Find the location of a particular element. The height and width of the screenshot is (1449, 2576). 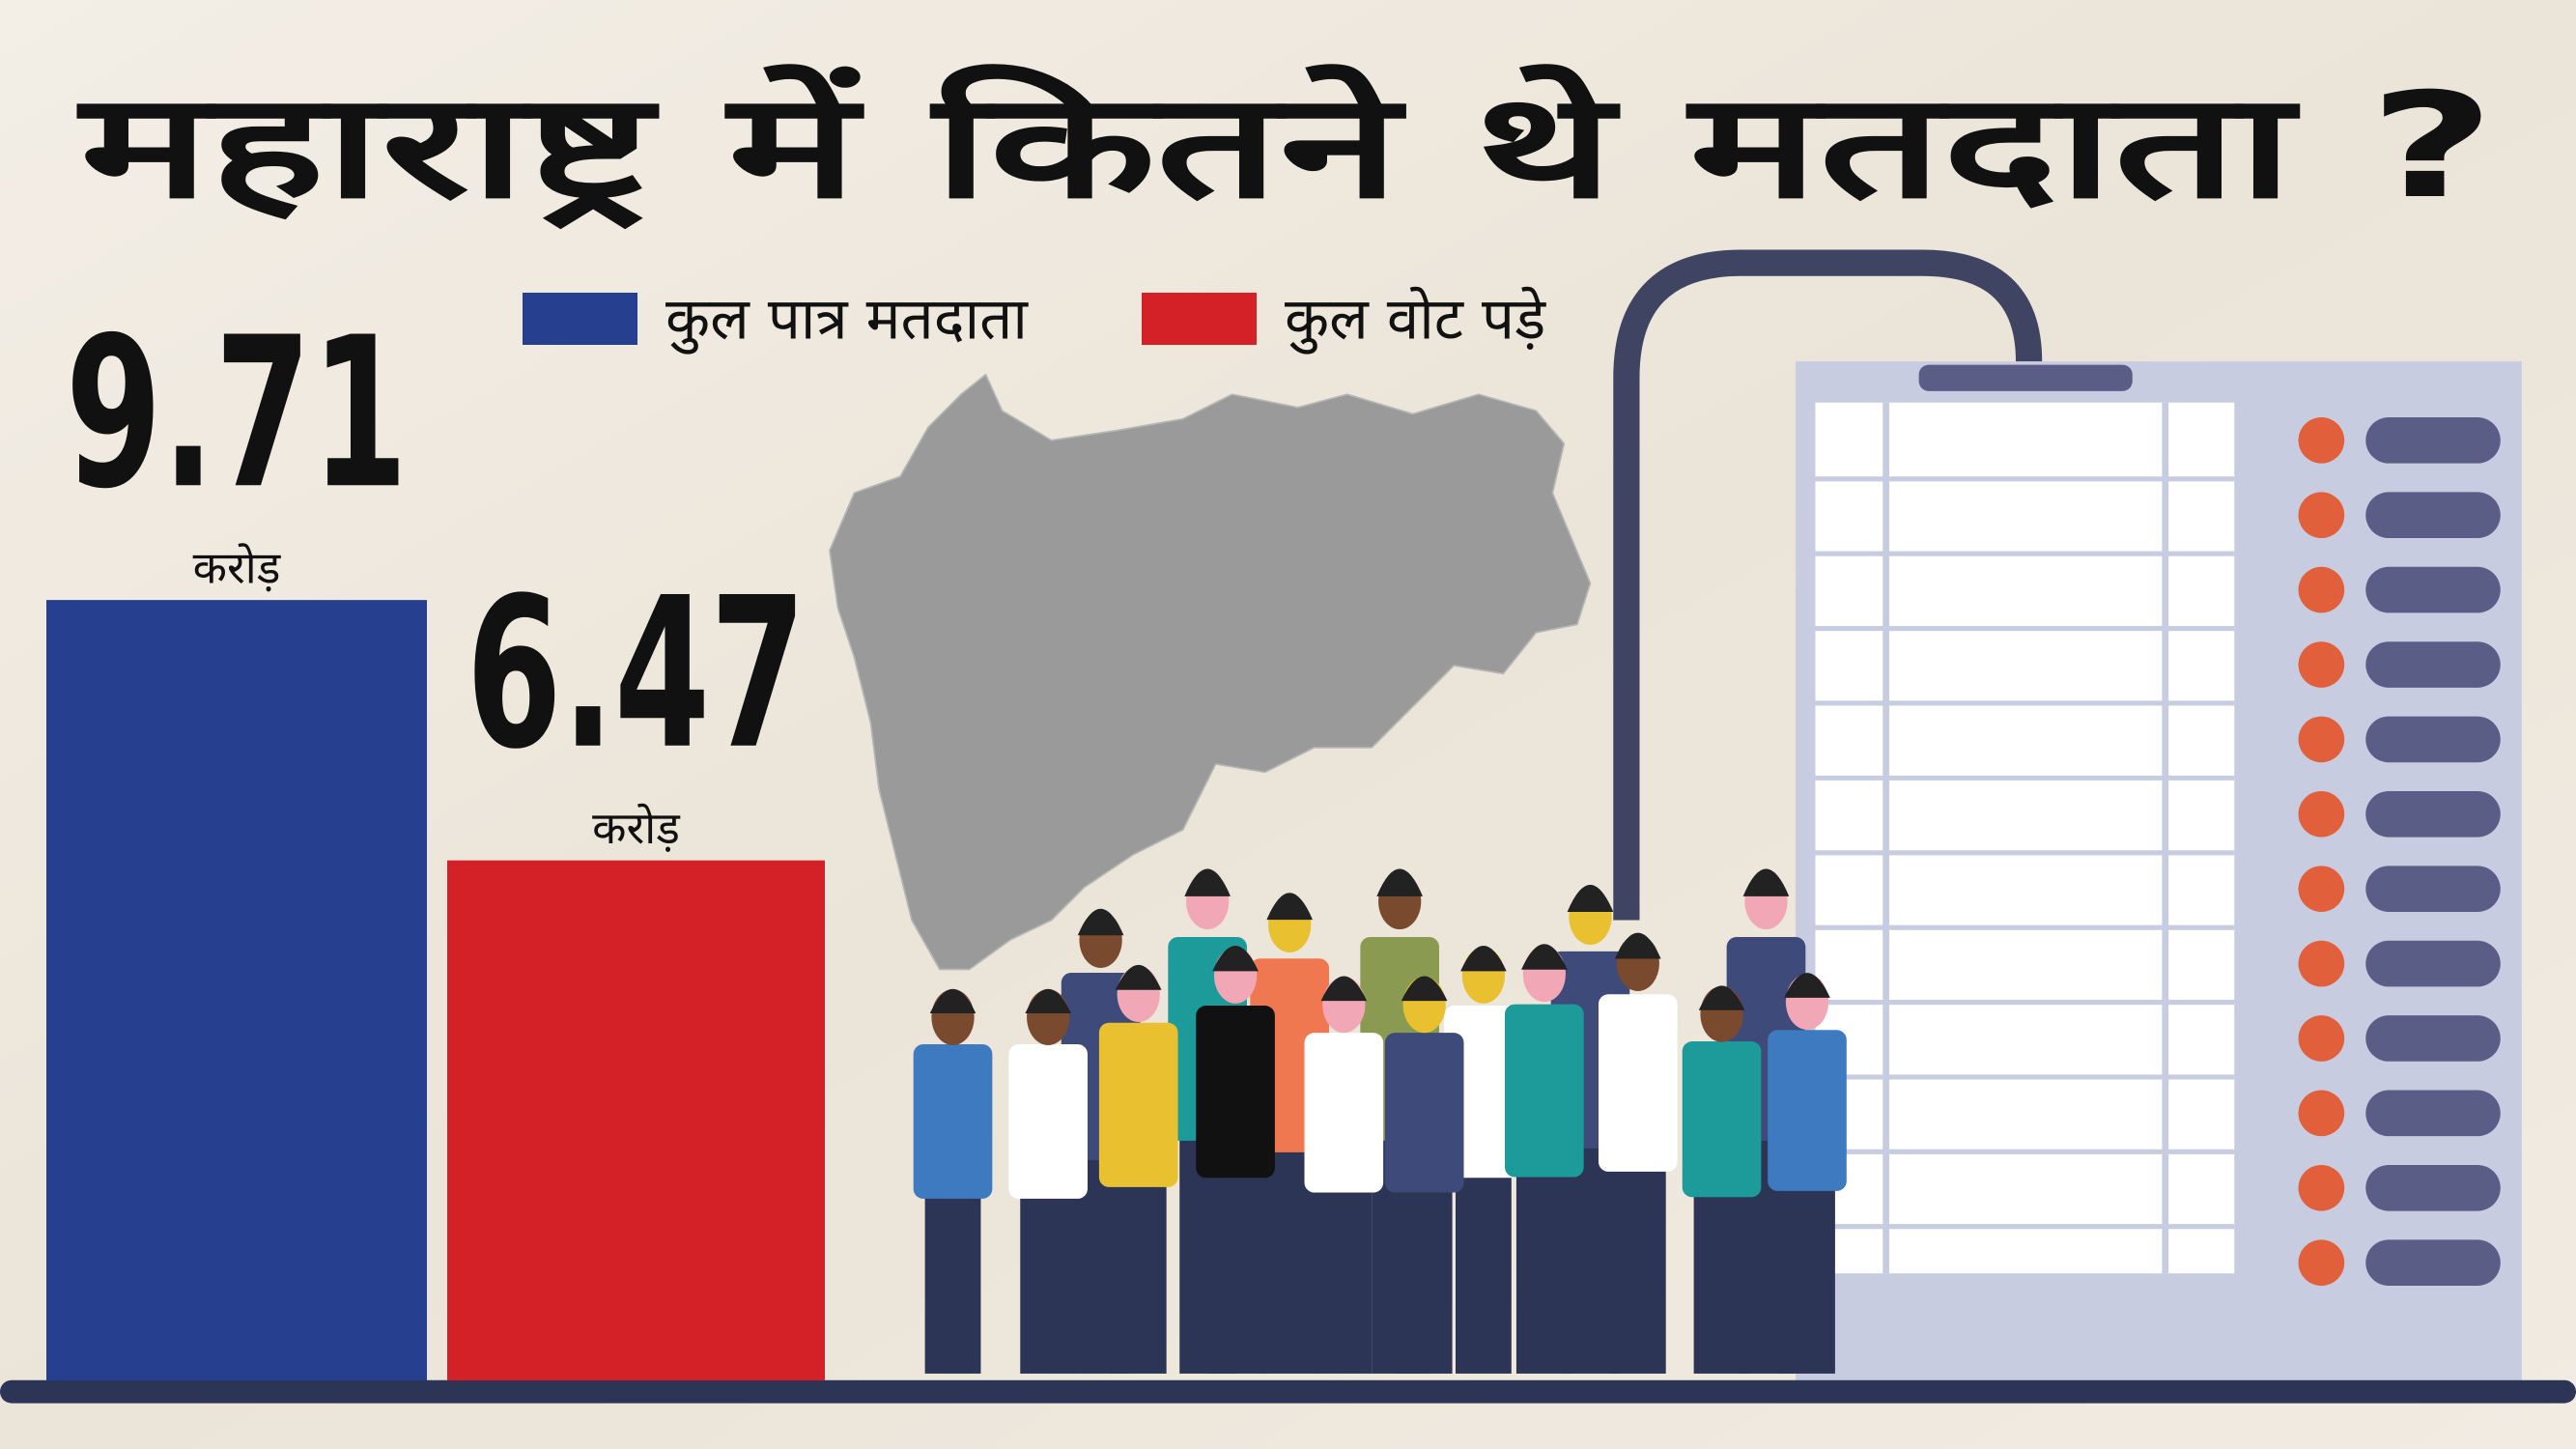

value-label: 6.47 is located at coordinates (637, 674).